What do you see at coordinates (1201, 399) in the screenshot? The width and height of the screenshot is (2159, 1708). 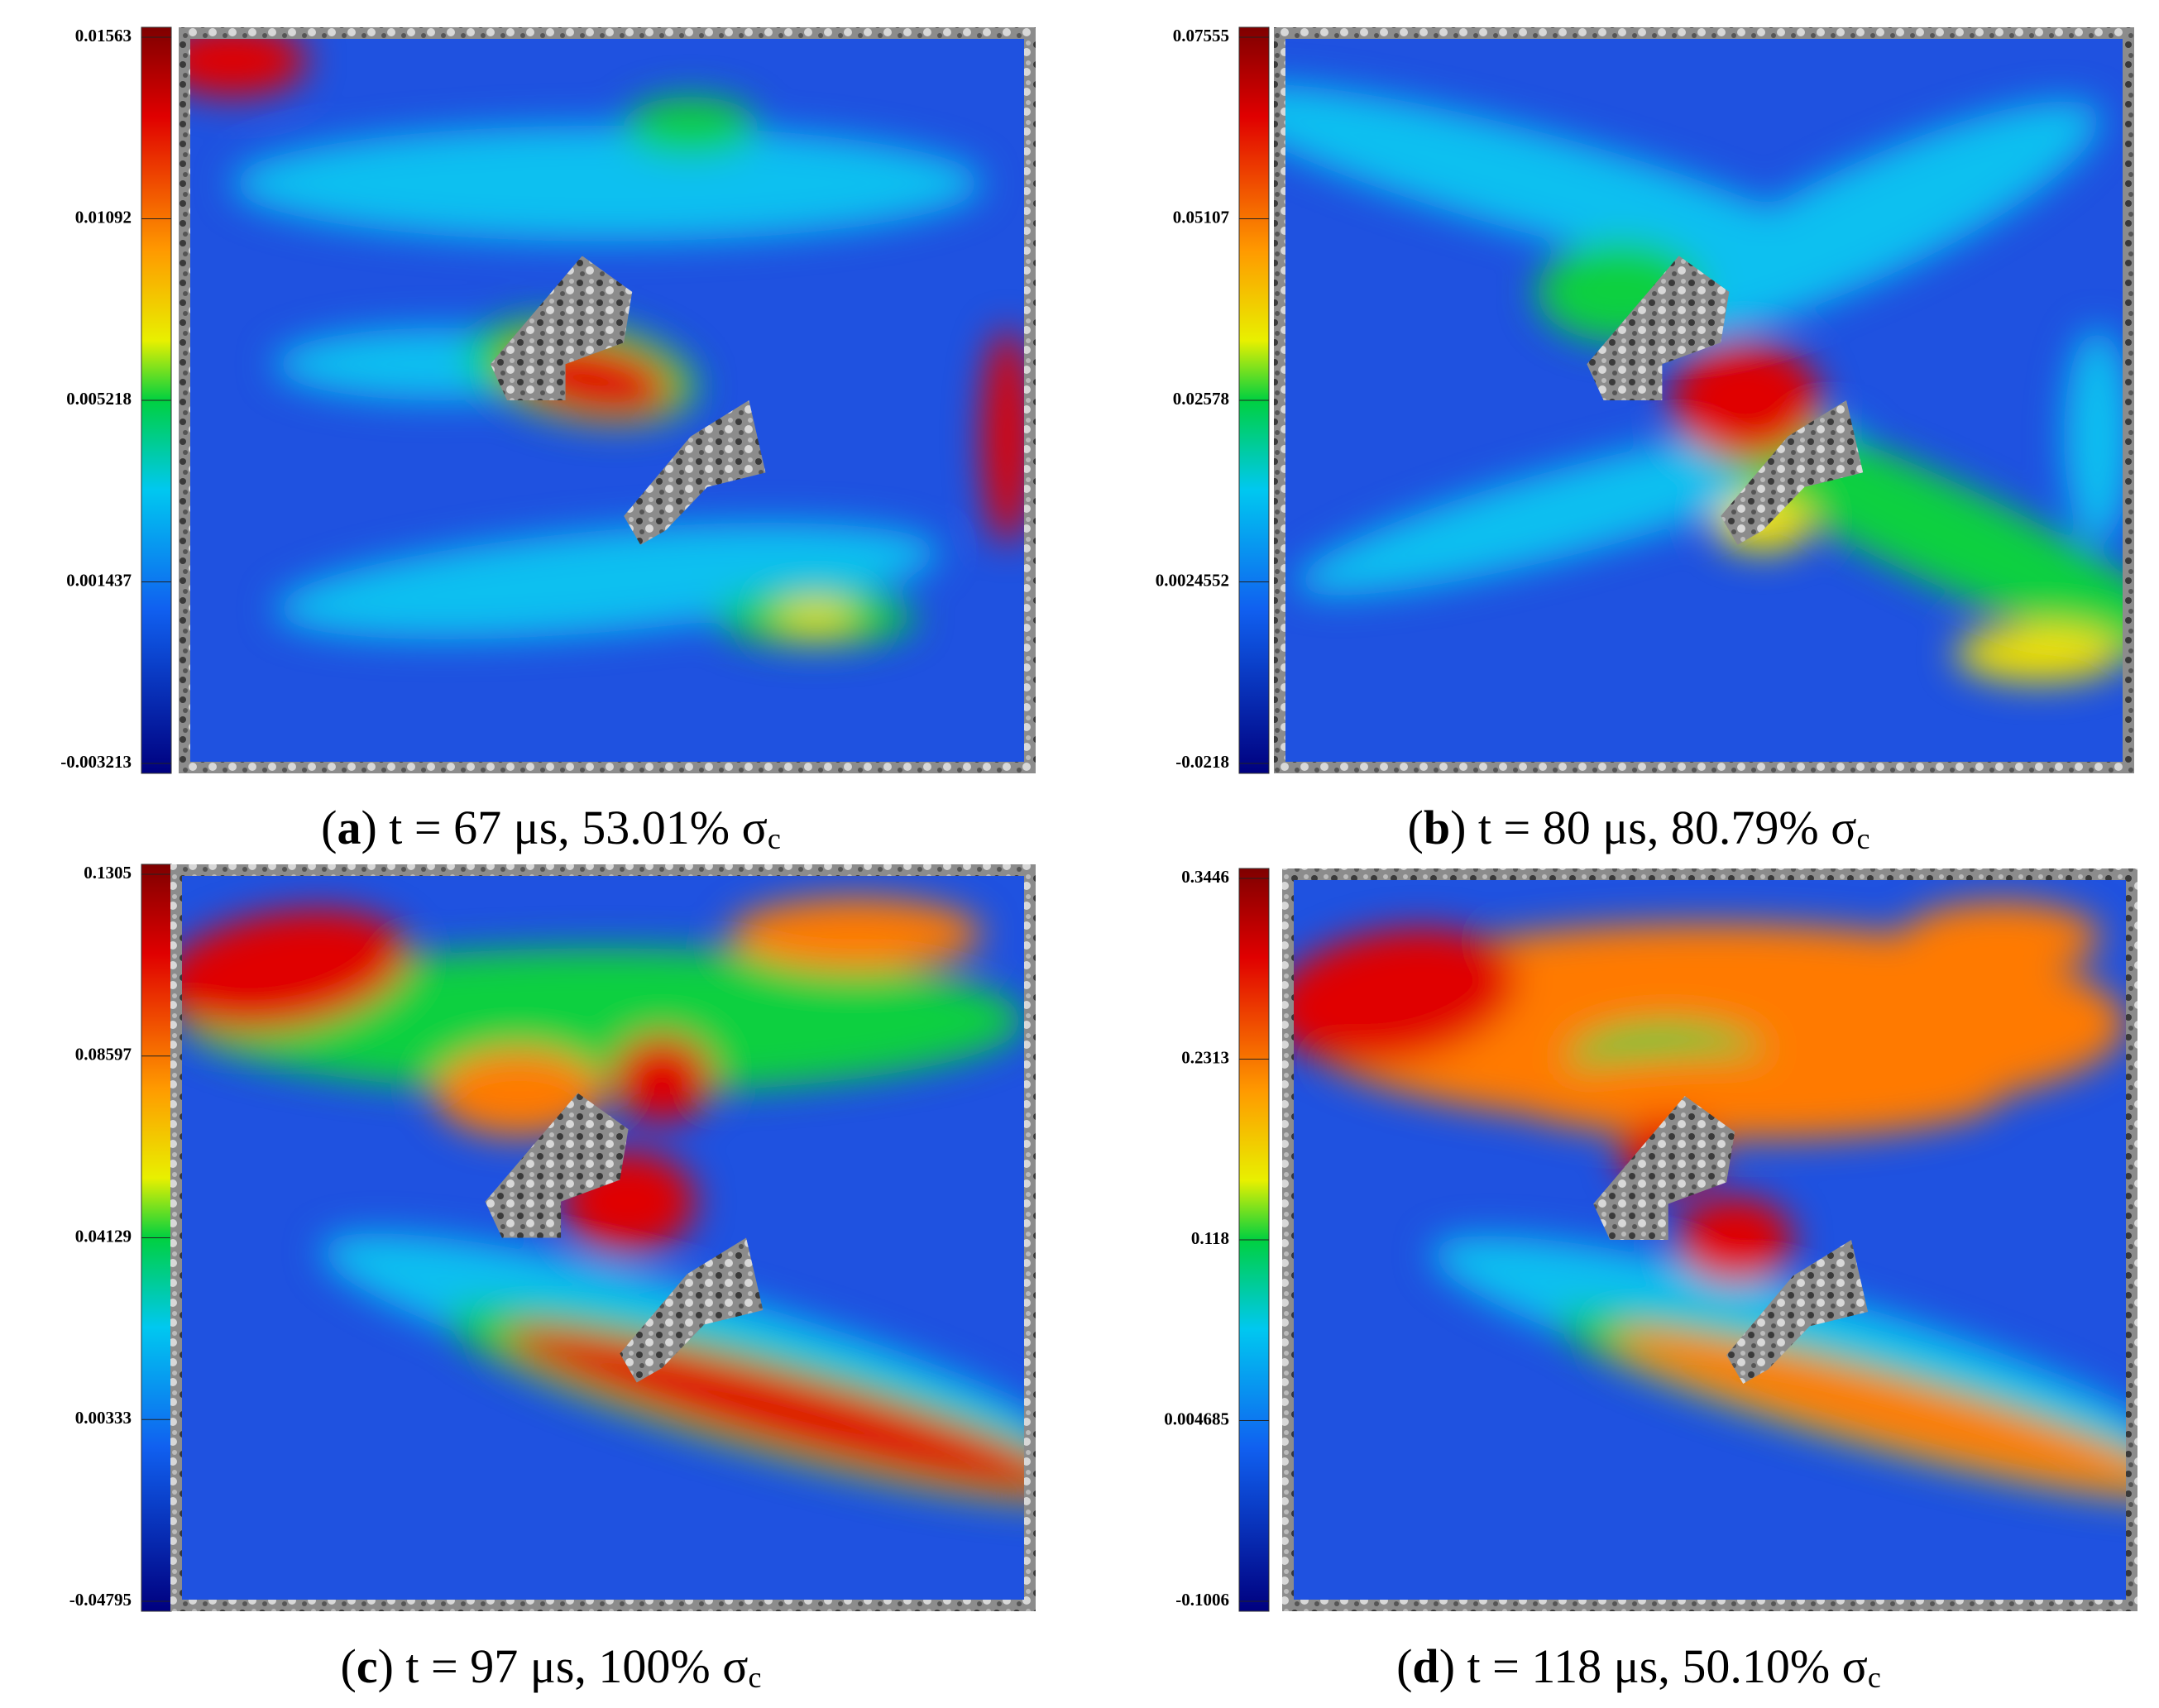 I see `colorbar-tick-label: 0.02578` at bounding box center [1201, 399].